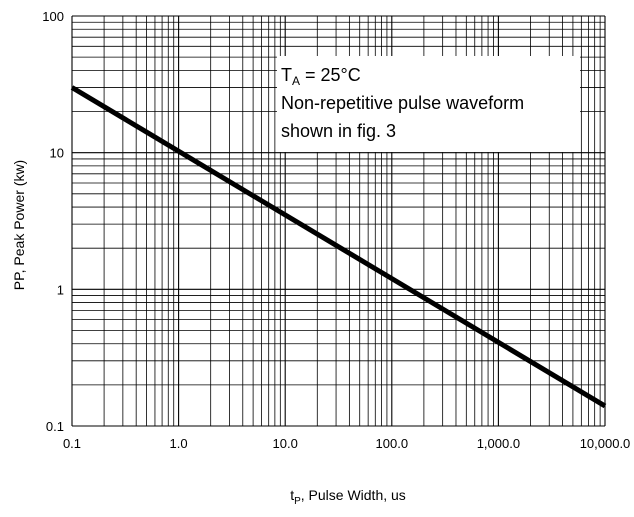 Image resolution: width=634 pixels, height=517 pixels. What do you see at coordinates (285, 443) in the screenshot?
I see `x-tick-label: 10.0` at bounding box center [285, 443].